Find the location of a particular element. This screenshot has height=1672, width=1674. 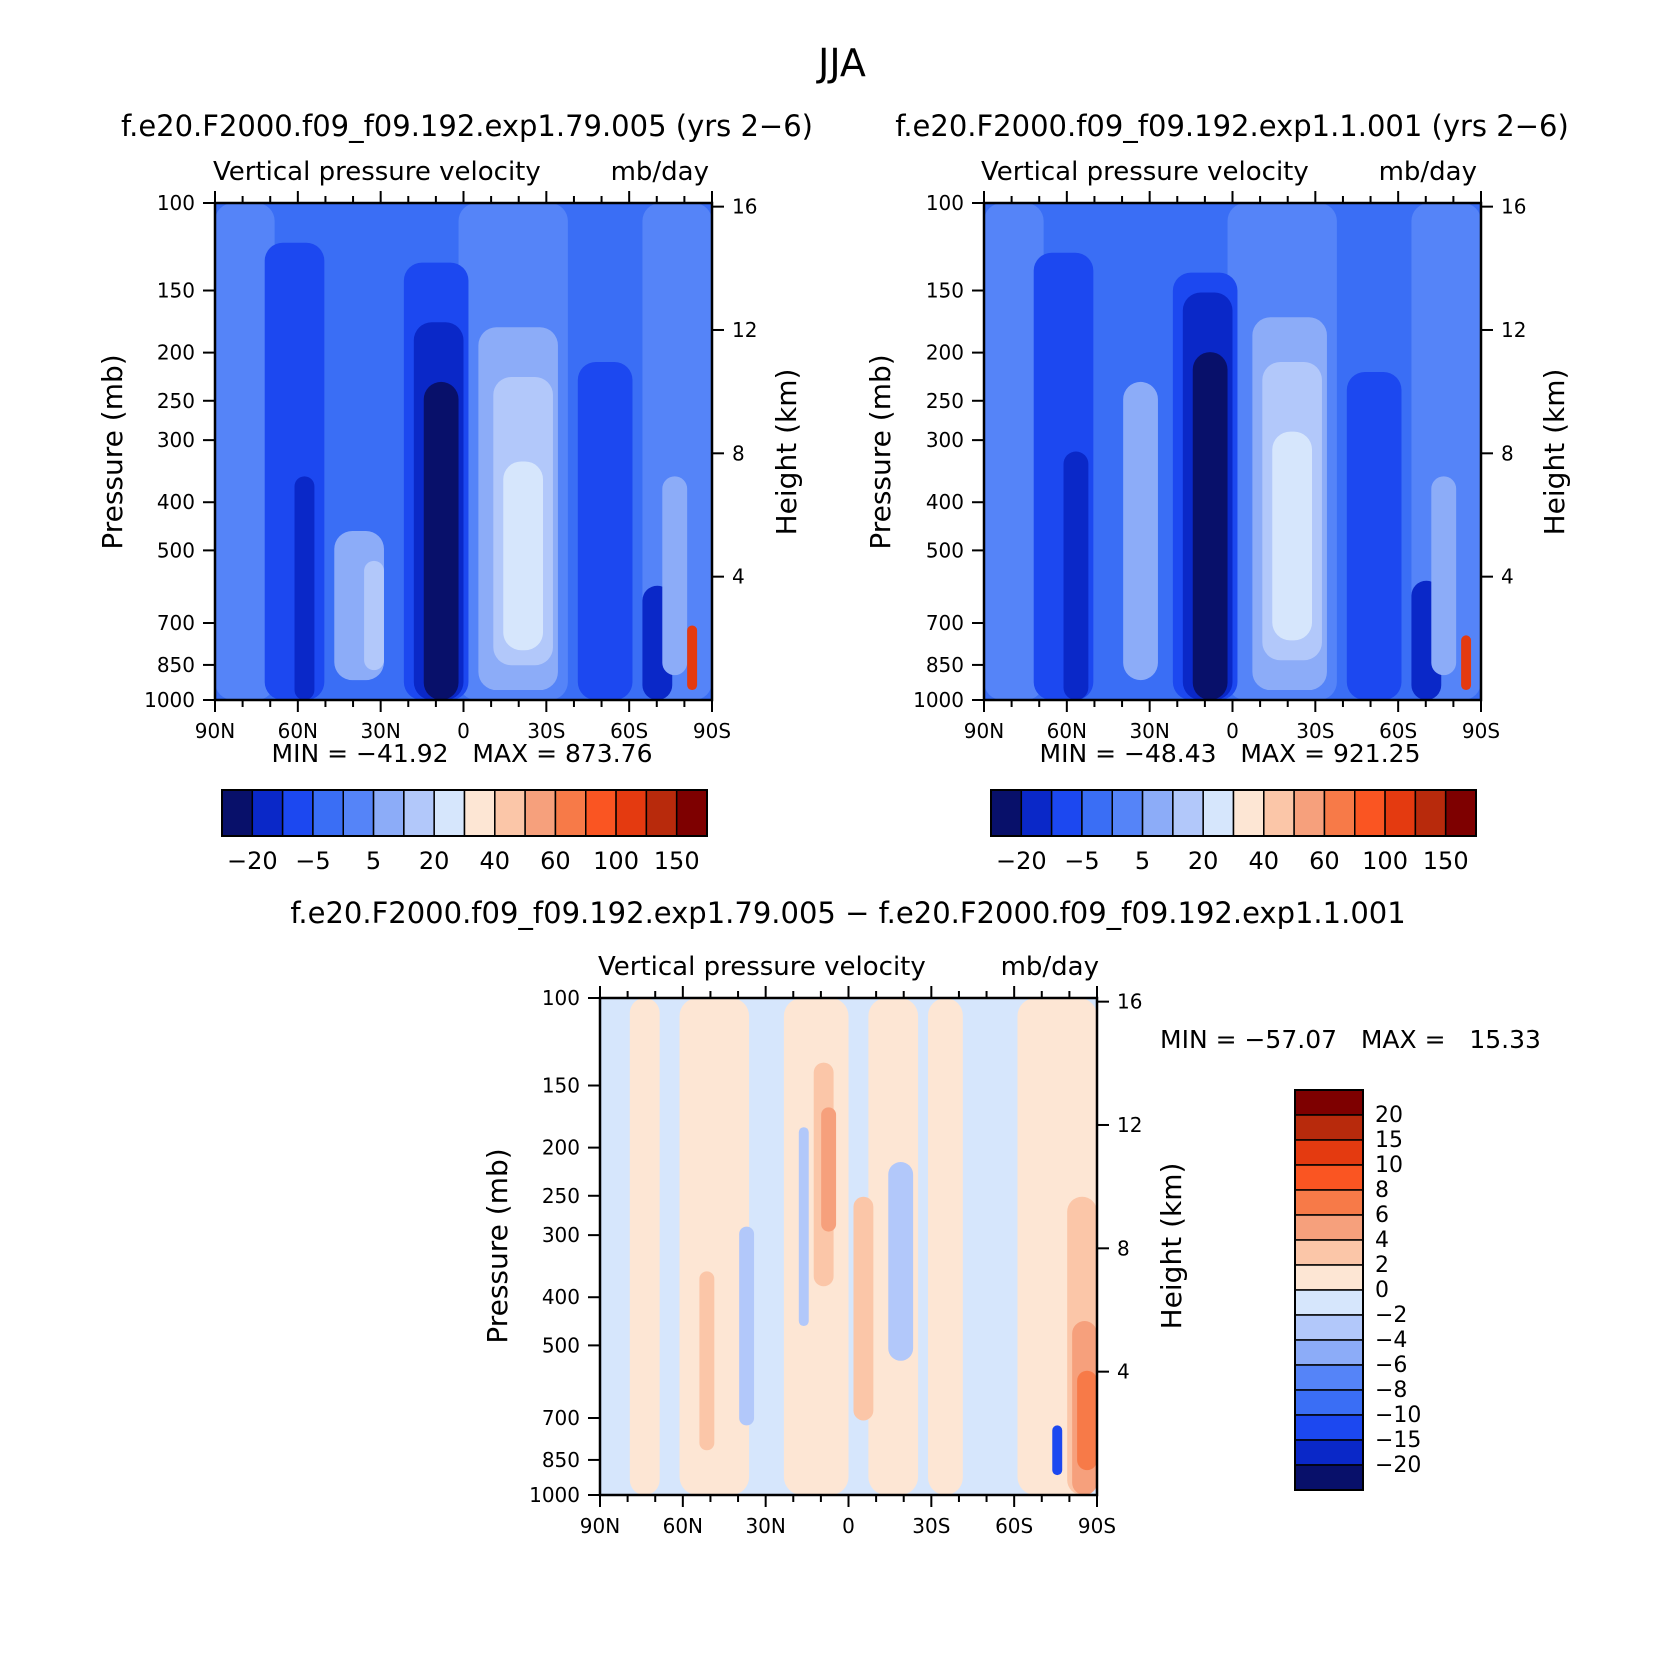

colorbar-label: 60 is located at coordinates (555, 861).